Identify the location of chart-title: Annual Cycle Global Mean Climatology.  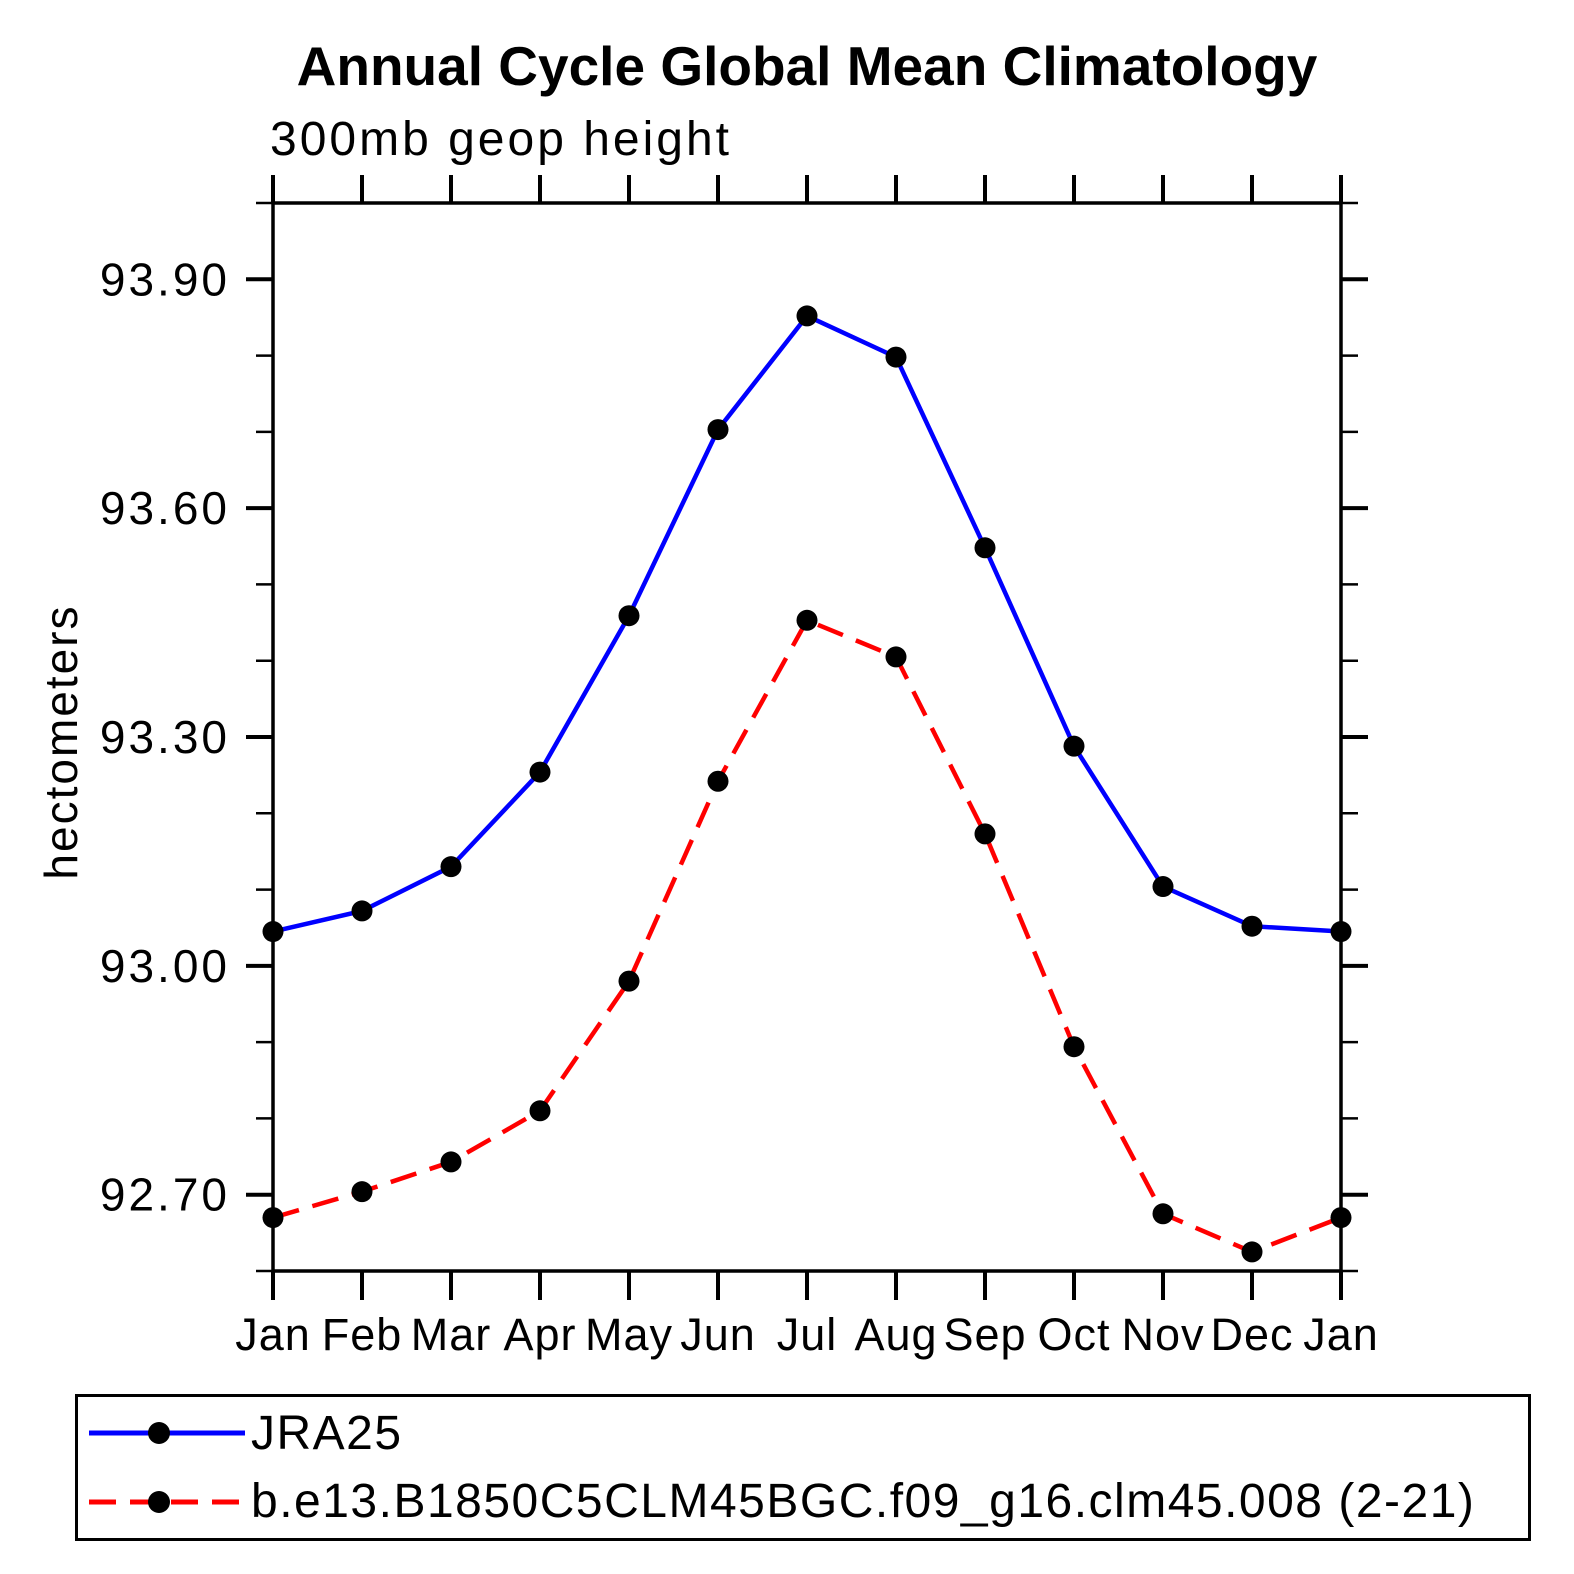
(807, 66).